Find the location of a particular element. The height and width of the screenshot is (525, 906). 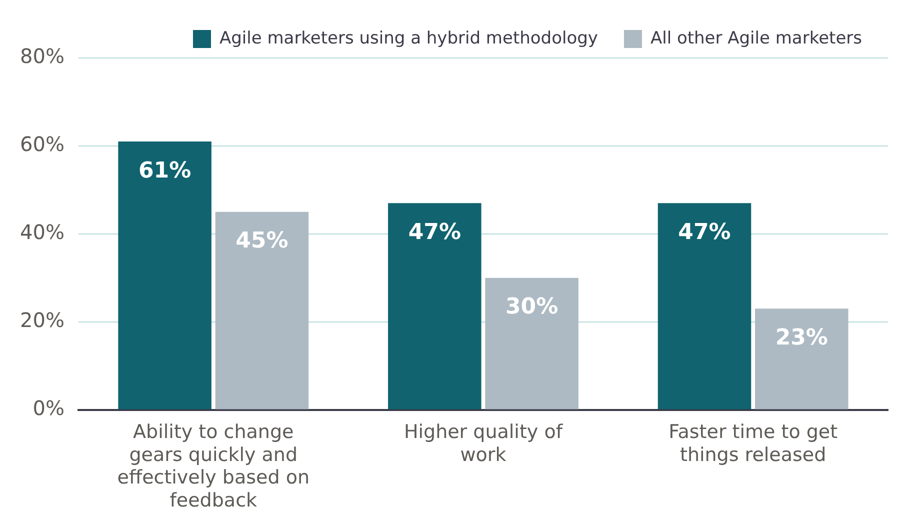

x-tick-label: Faster time to get things released is located at coordinates (753, 443).